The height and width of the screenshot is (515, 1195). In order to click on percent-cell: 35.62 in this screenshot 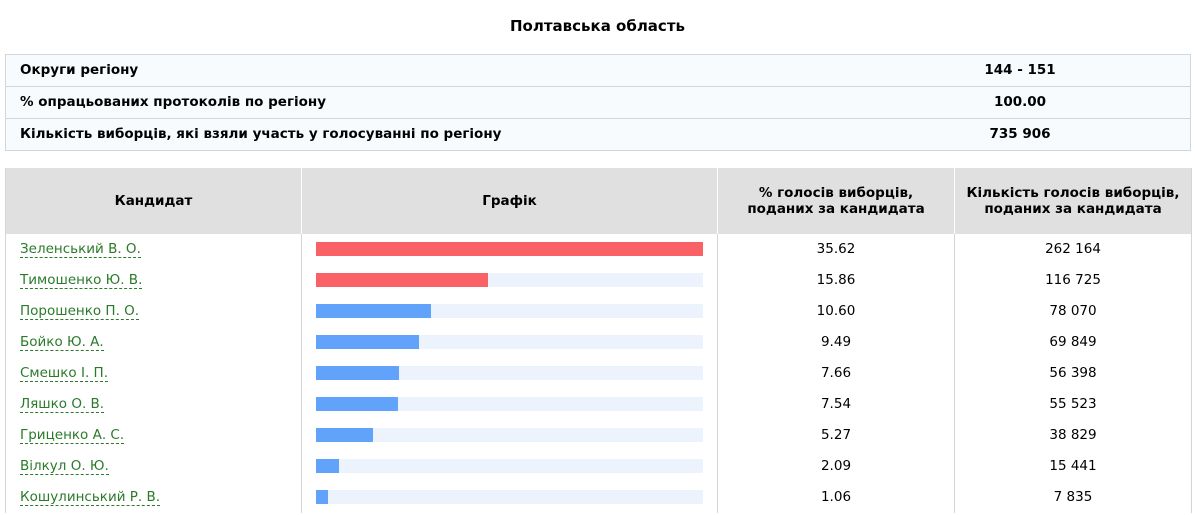, I will do `click(836, 249)`.